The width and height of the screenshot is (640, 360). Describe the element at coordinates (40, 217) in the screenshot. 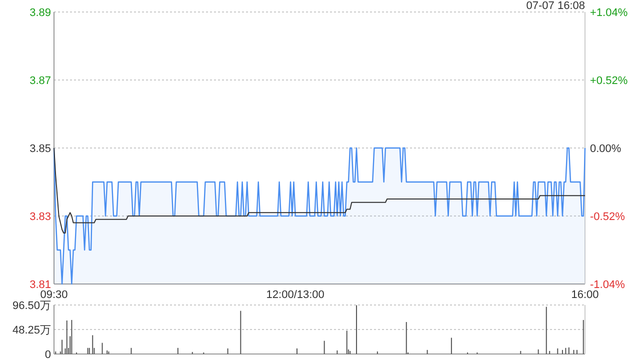

I see `y-tick-label: 3.83` at that location.